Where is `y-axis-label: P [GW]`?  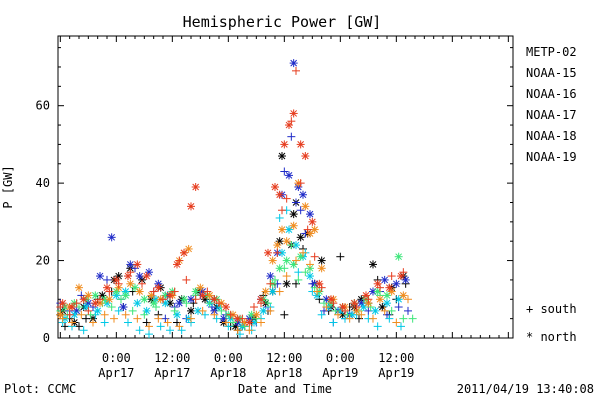
y-axis-label: P [GW] is located at coordinates (8, 186).